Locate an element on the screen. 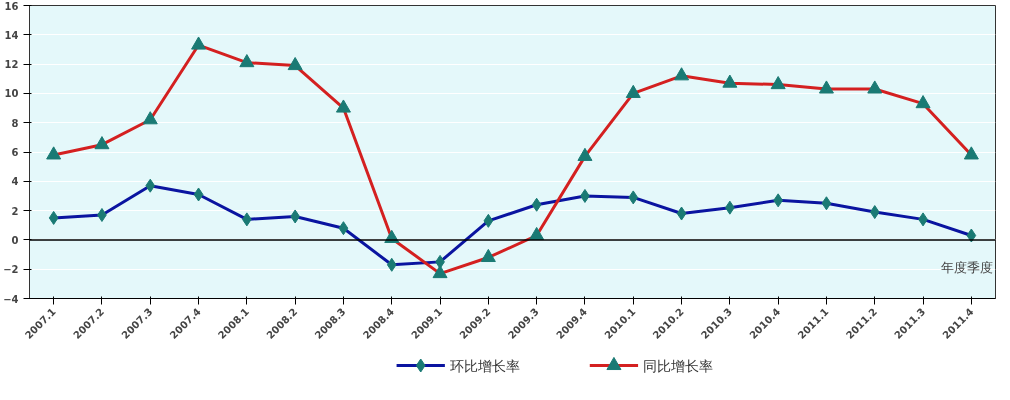  y-tick-label: 14 is located at coordinates (11, 35).